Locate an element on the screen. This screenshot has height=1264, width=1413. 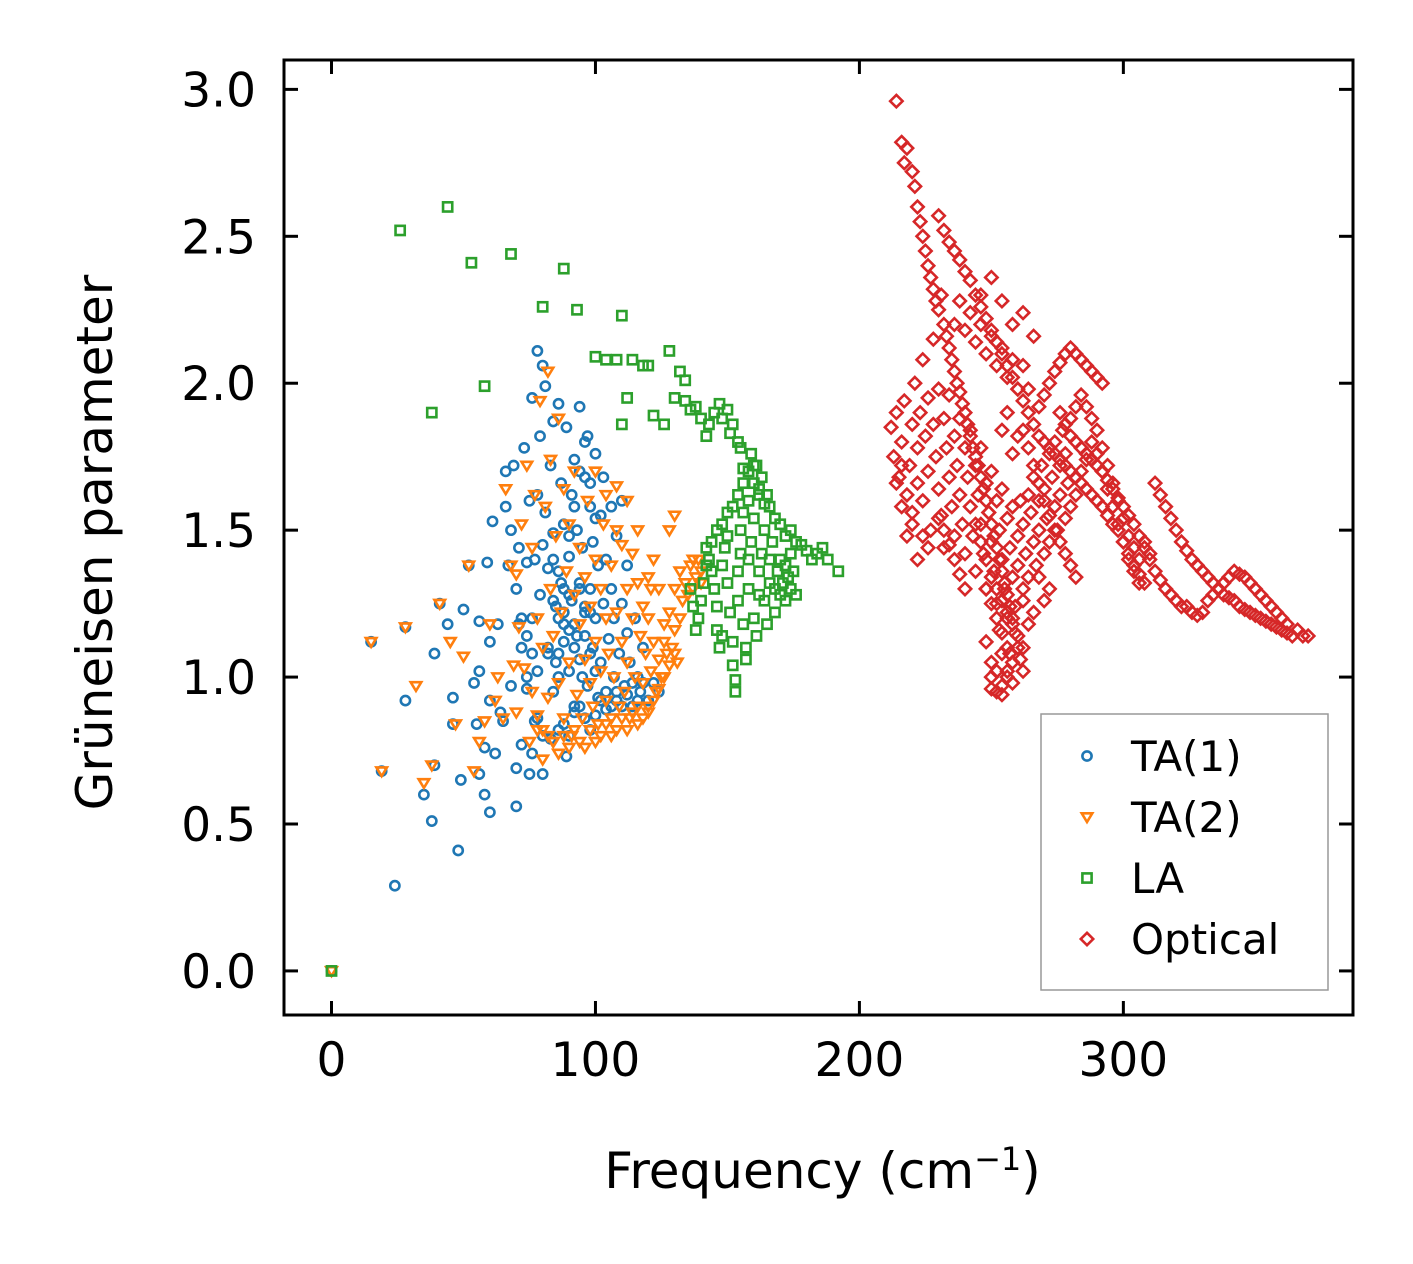
y-axis-label: Grüneisen parameter is located at coordinates (95, 542).